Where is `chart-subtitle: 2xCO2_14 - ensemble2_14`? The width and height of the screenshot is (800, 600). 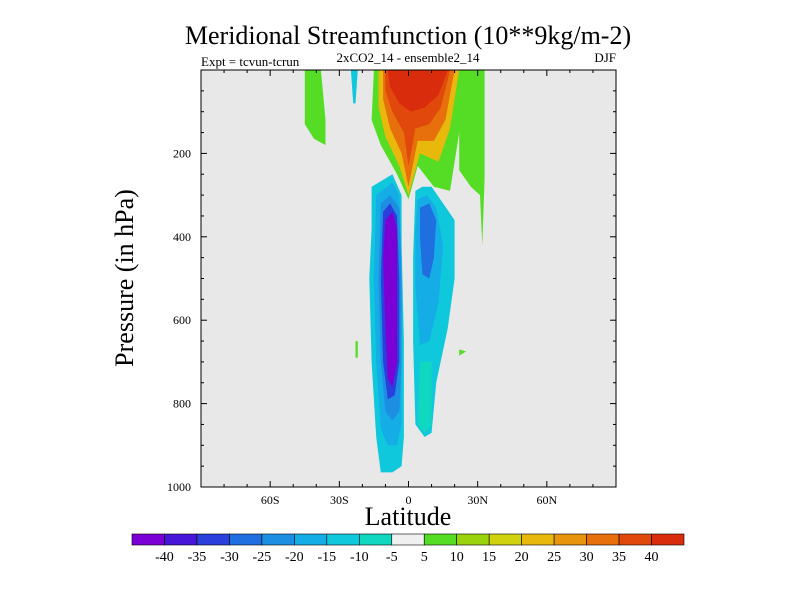
chart-subtitle: 2xCO2_14 - ensemble2_14 is located at coordinates (408, 57).